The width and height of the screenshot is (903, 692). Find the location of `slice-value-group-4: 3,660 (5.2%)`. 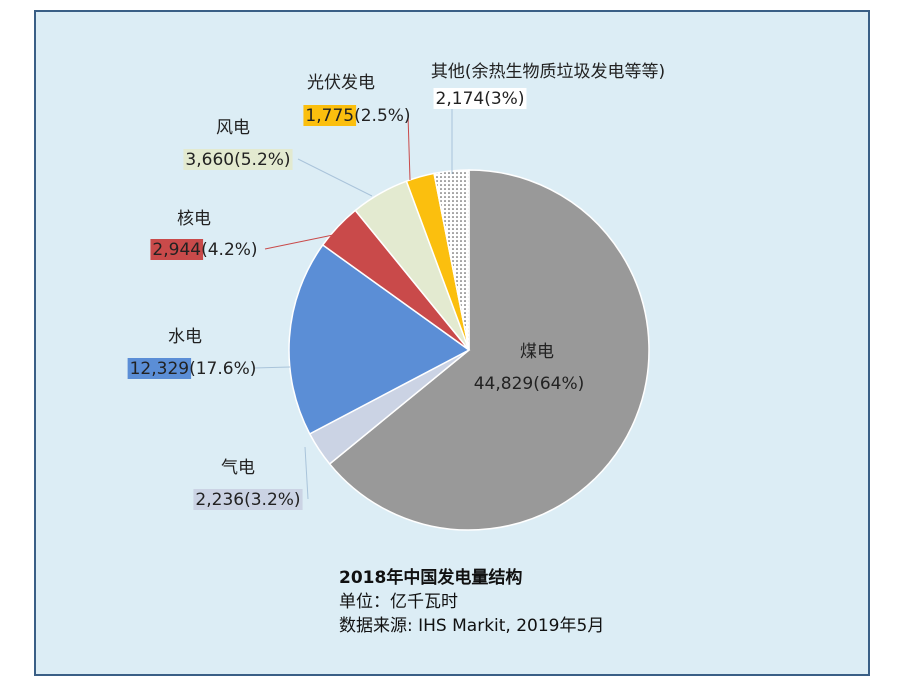

slice-value-group-4: 3,660 (5.2%) is located at coordinates (238, 159).